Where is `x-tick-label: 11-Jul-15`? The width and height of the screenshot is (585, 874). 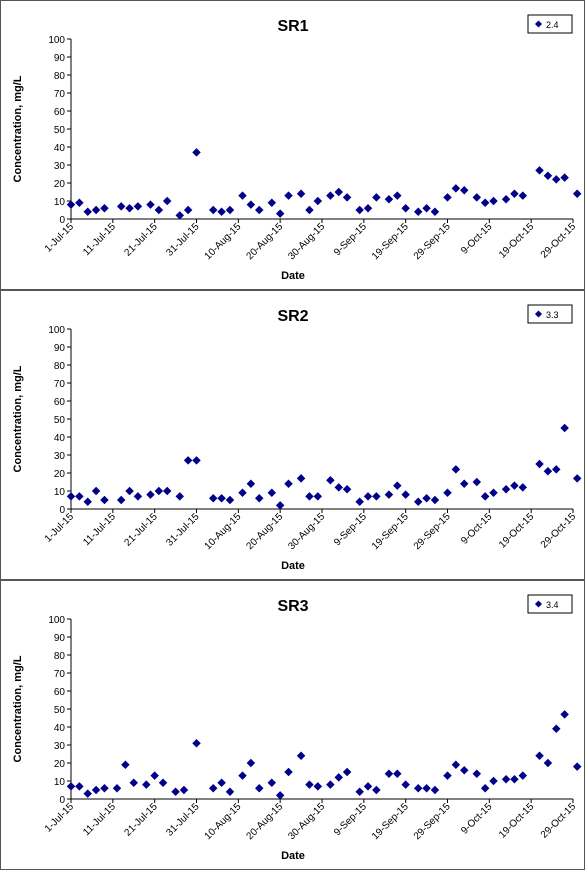 x-tick-label: 11-Jul-15 is located at coordinates (99, 239).